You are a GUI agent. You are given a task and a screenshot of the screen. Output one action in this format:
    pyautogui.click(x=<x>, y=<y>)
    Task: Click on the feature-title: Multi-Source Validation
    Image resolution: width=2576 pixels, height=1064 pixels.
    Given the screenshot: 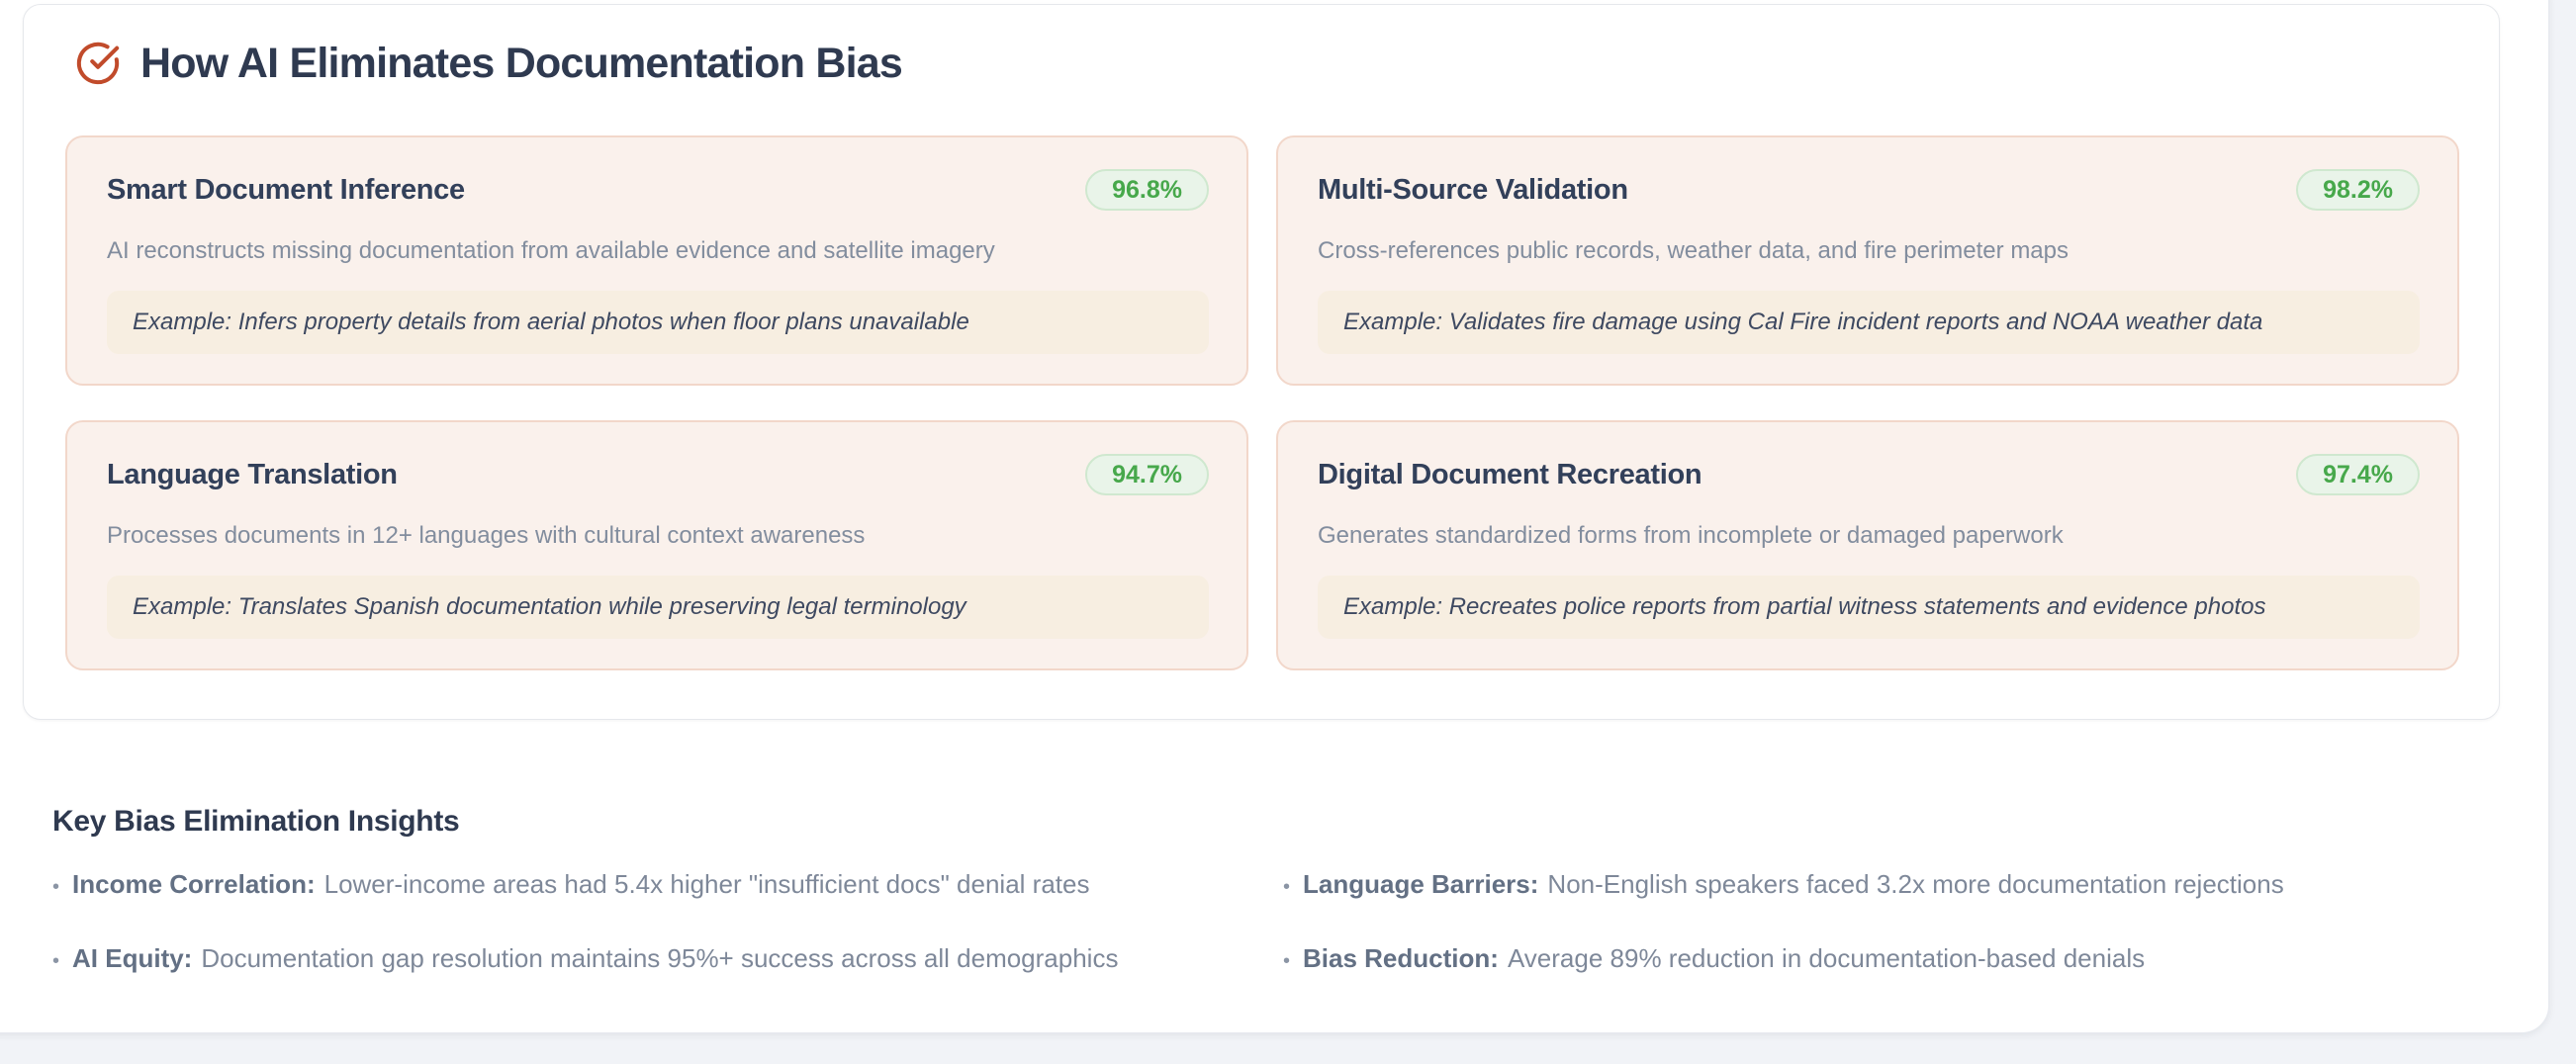 What is the action you would take?
    pyautogui.click(x=1473, y=189)
    